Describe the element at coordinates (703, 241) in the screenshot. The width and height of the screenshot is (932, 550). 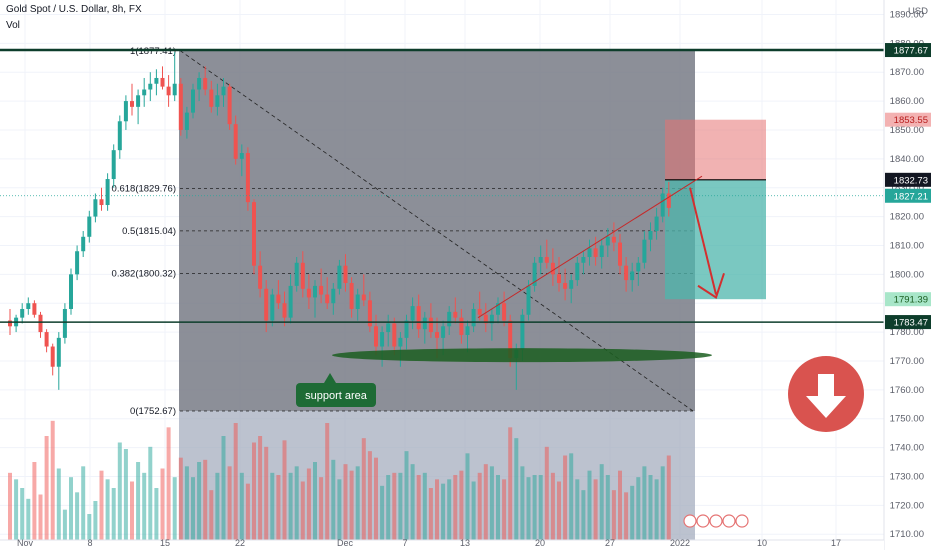
I see `short-arrow-shaft` at that location.